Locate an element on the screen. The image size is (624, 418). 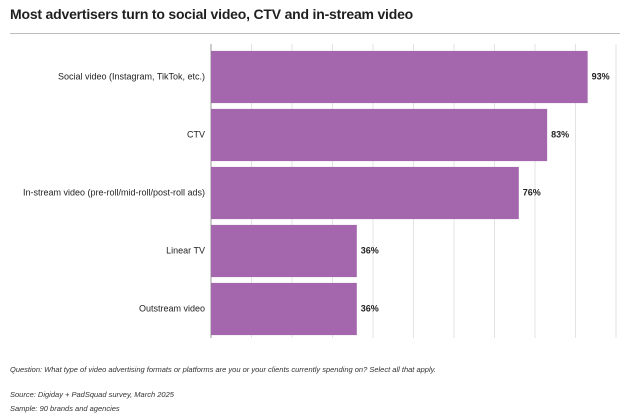
value-label: 83% is located at coordinates (560, 134).